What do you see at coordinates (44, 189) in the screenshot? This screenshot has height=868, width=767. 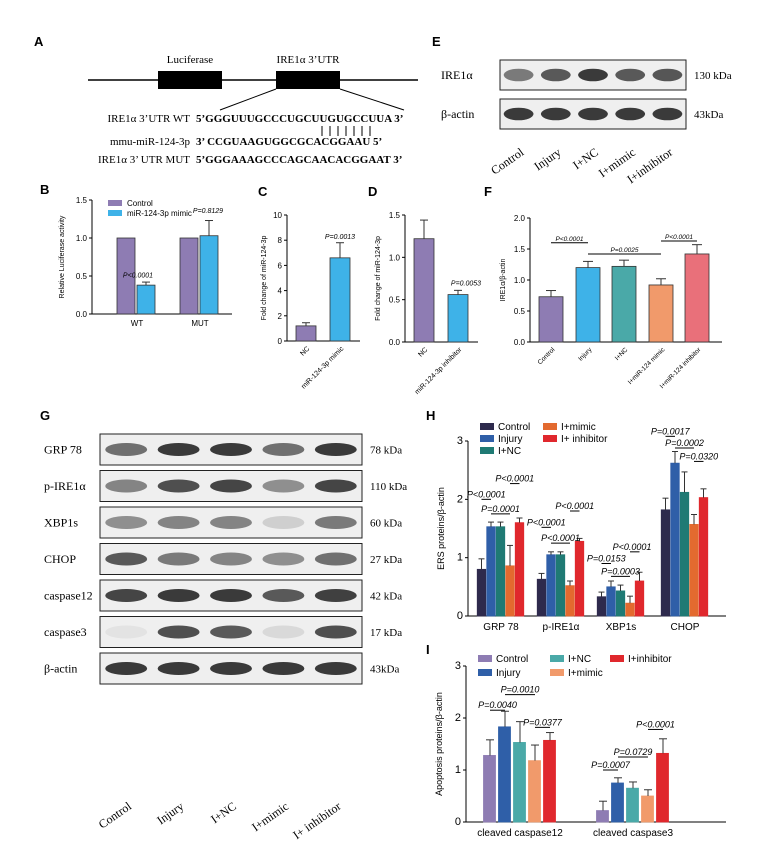 I see `panel-label-b: B` at bounding box center [44, 189].